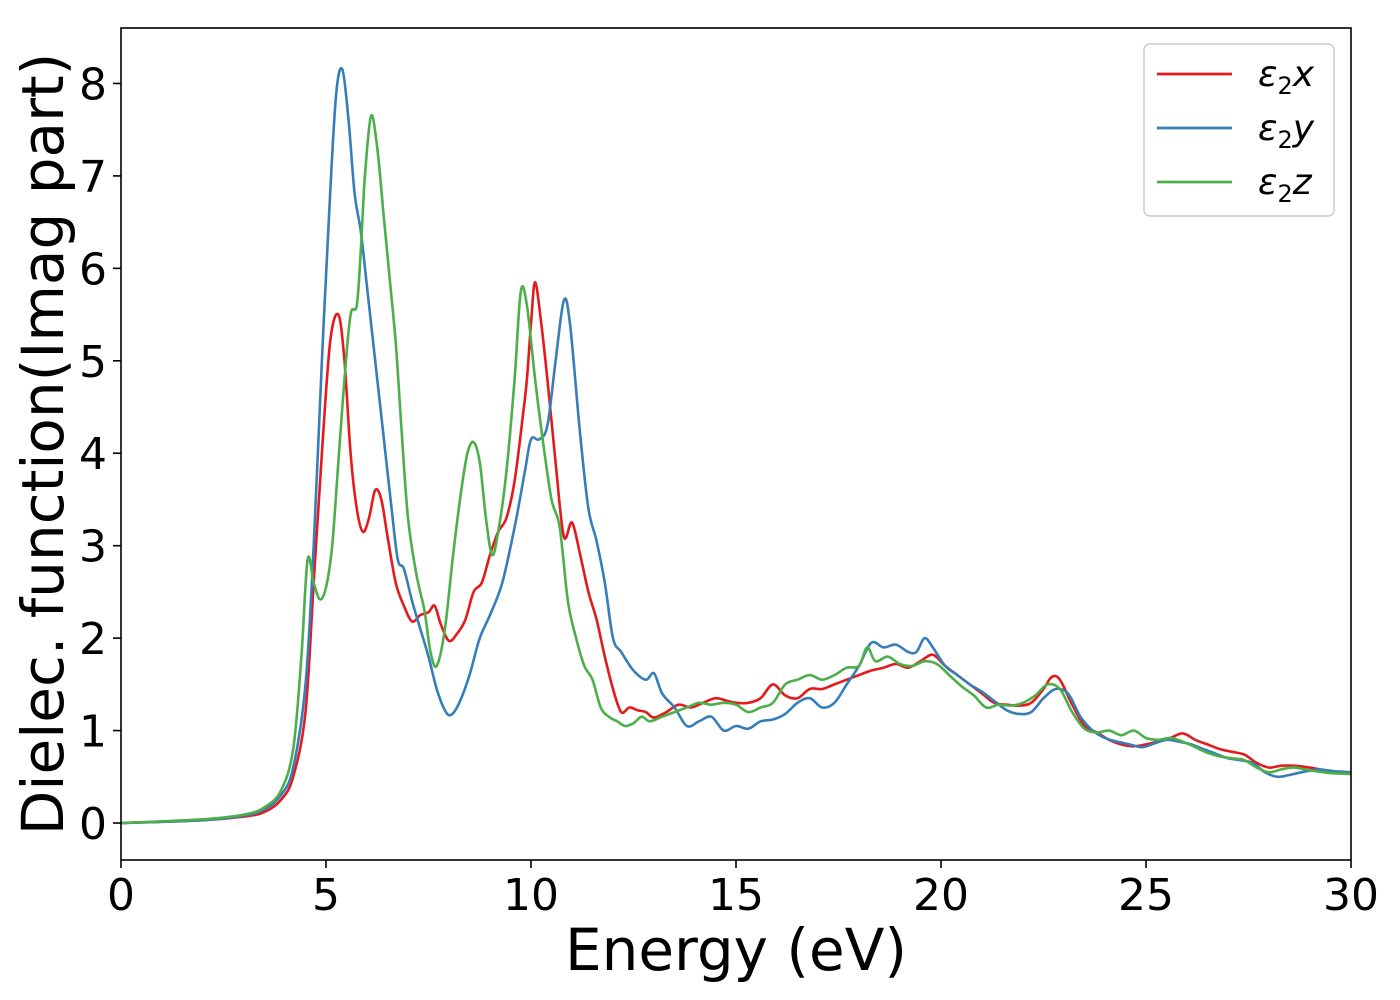  I want to click on y-tick-label: 5, so click(93, 362).